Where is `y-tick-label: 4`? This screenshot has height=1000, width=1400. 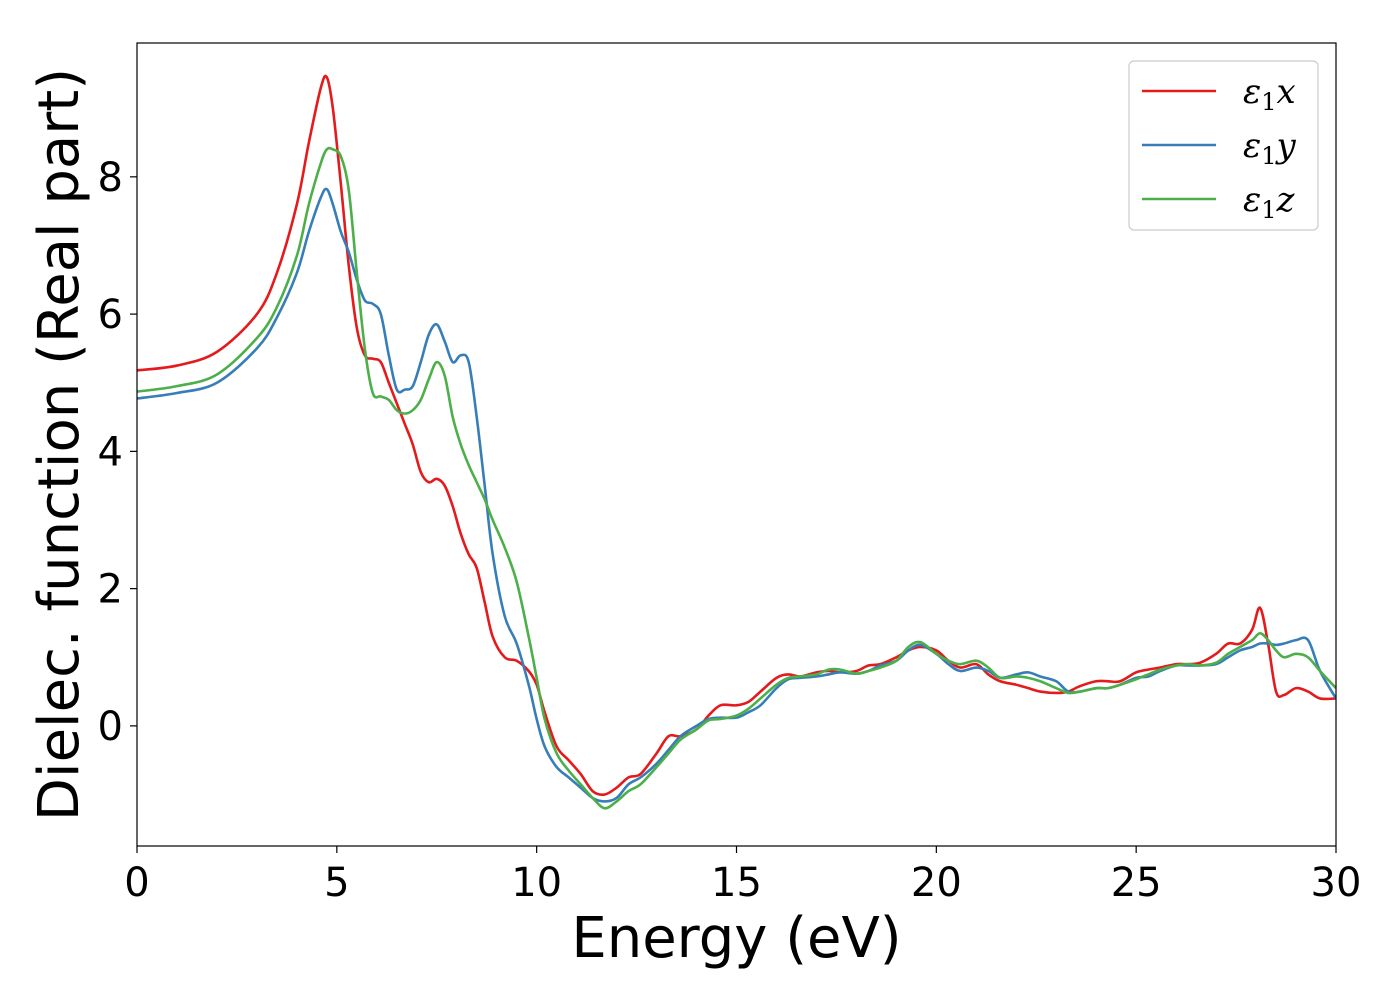
y-tick-label: 4 is located at coordinates (110, 452).